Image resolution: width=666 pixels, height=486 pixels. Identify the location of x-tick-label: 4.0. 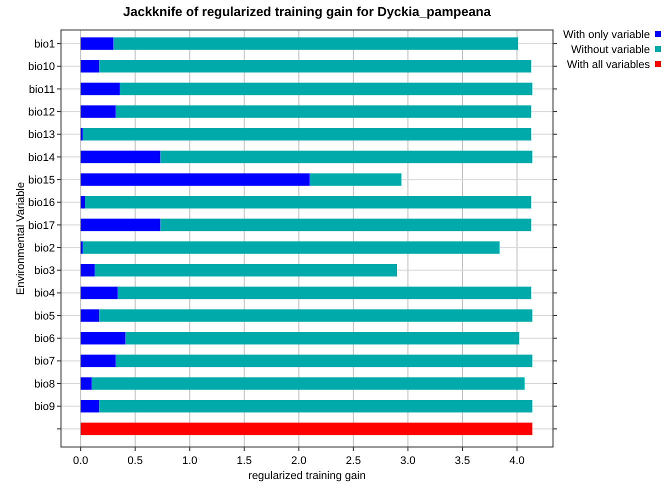
(517, 461).